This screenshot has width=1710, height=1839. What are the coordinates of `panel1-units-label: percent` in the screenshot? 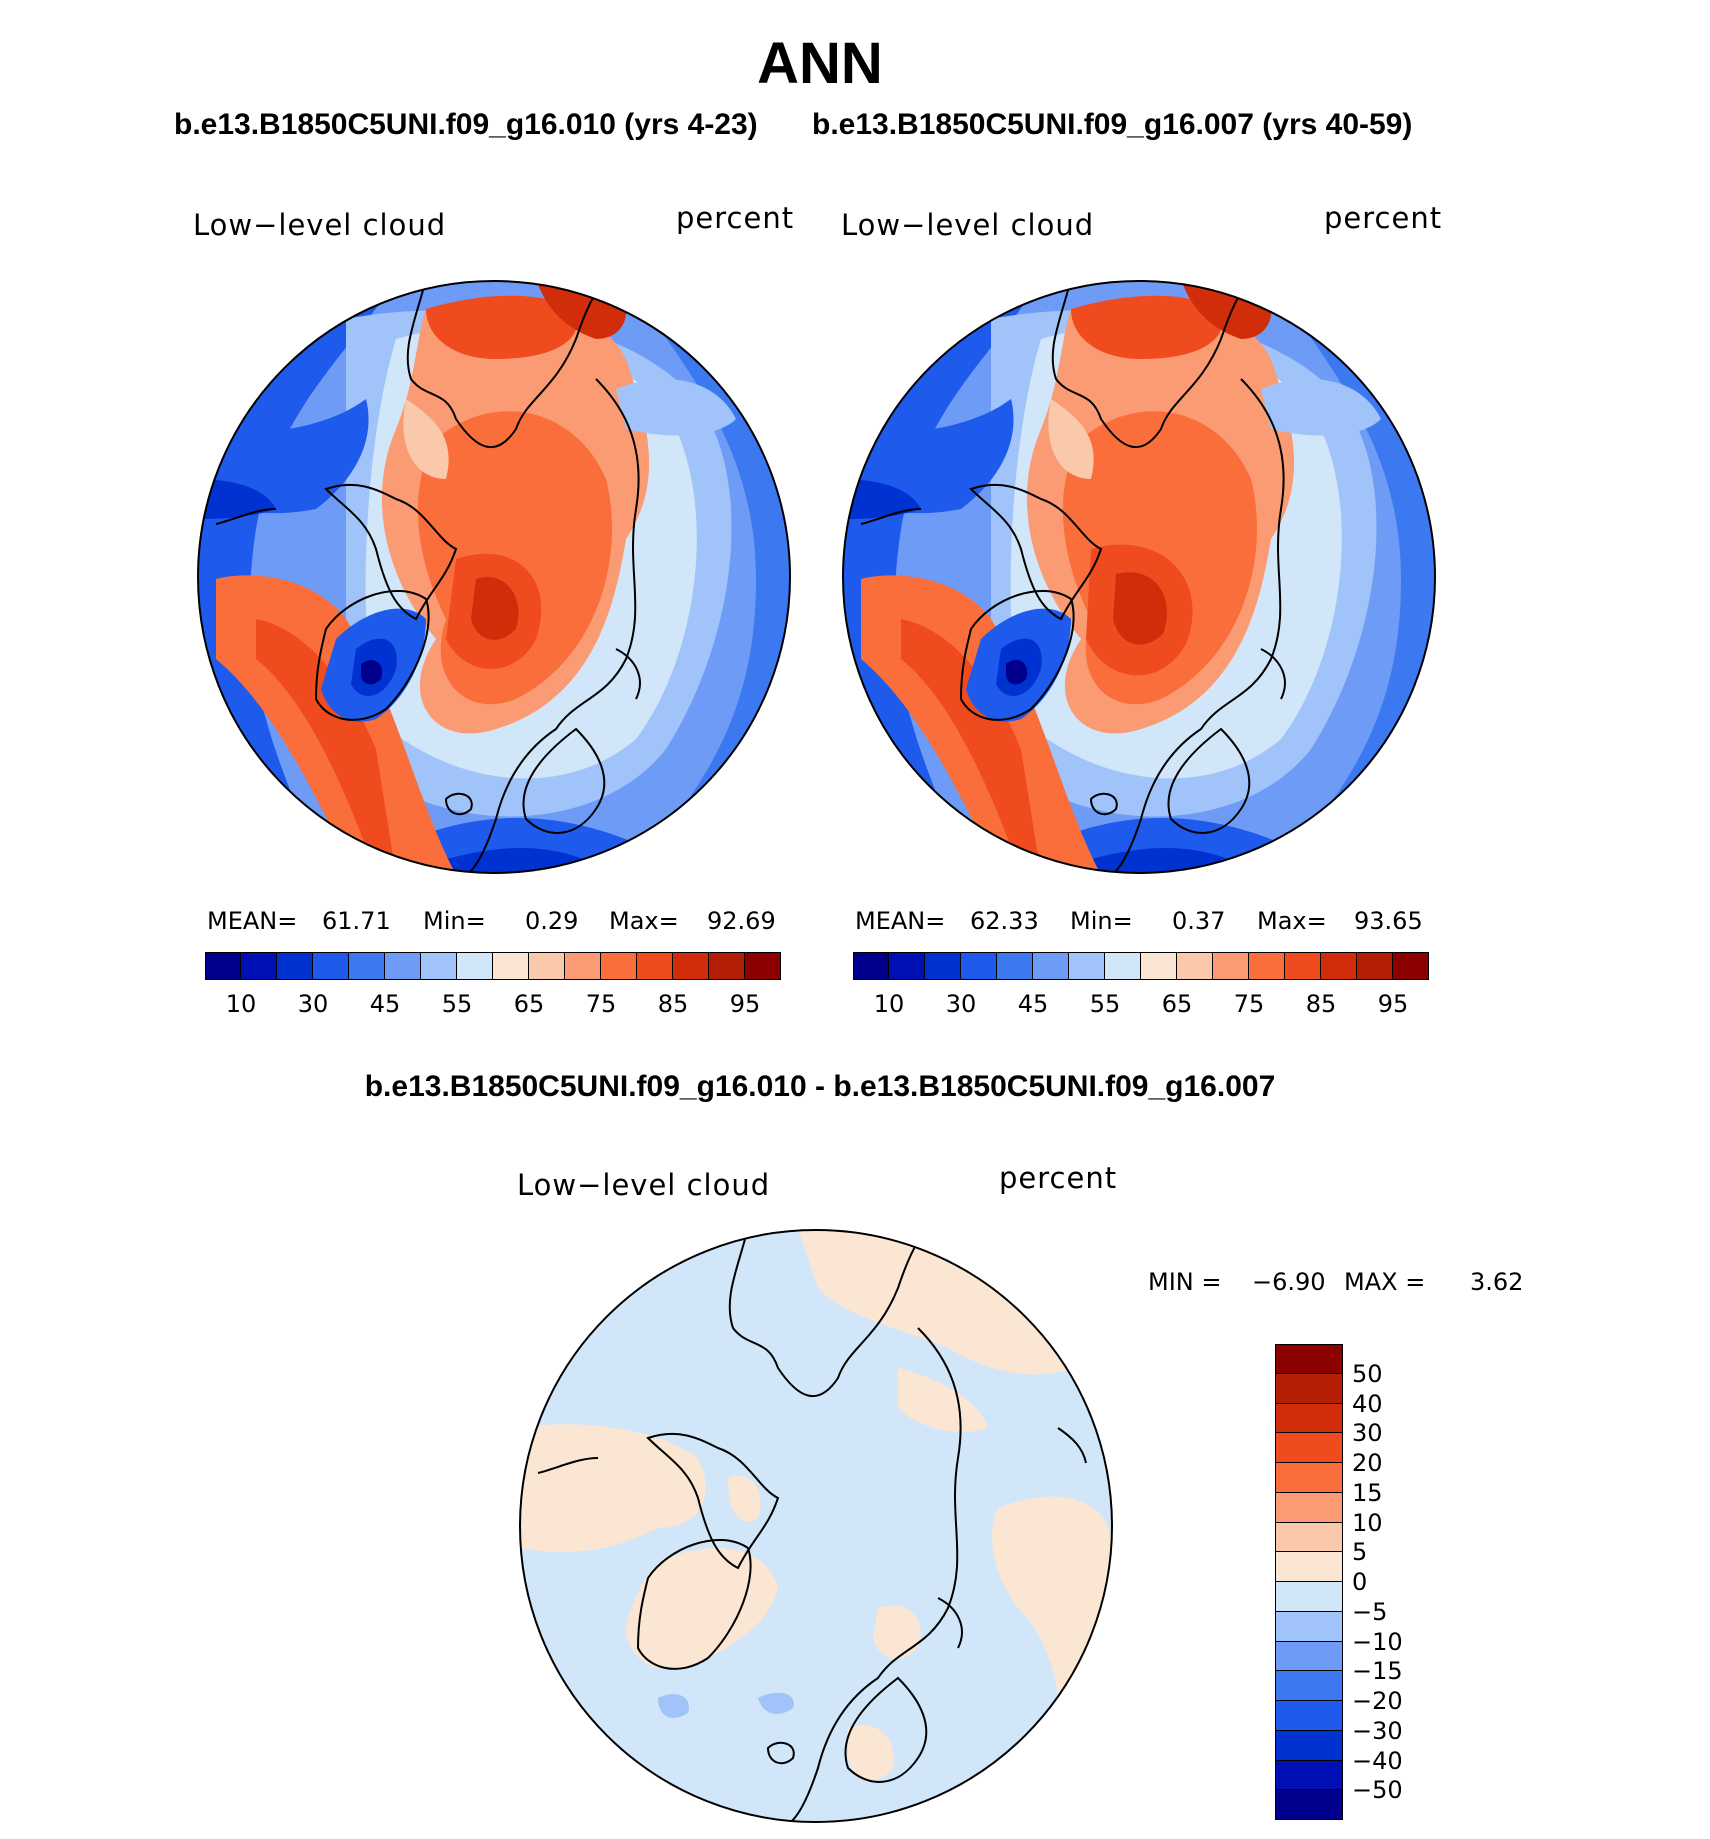 It's located at (735, 218).